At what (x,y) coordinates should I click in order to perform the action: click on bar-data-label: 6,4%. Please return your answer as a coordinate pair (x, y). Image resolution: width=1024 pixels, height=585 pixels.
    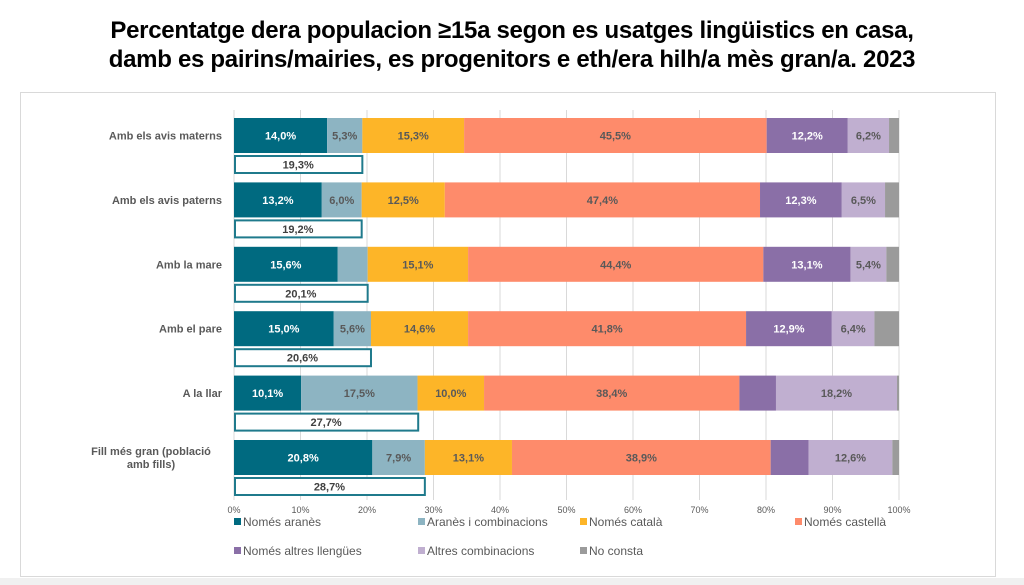
    Looking at the image, I should click on (853, 330).